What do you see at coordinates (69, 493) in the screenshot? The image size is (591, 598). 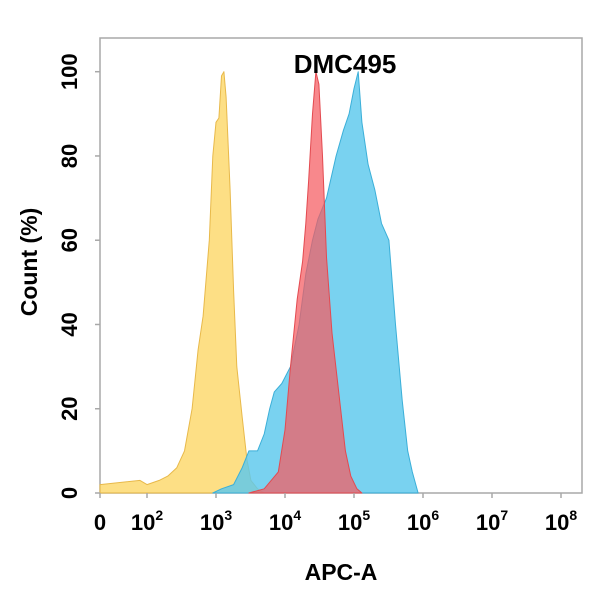 I see `y-tick-label: 0` at bounding box center [69, 493].